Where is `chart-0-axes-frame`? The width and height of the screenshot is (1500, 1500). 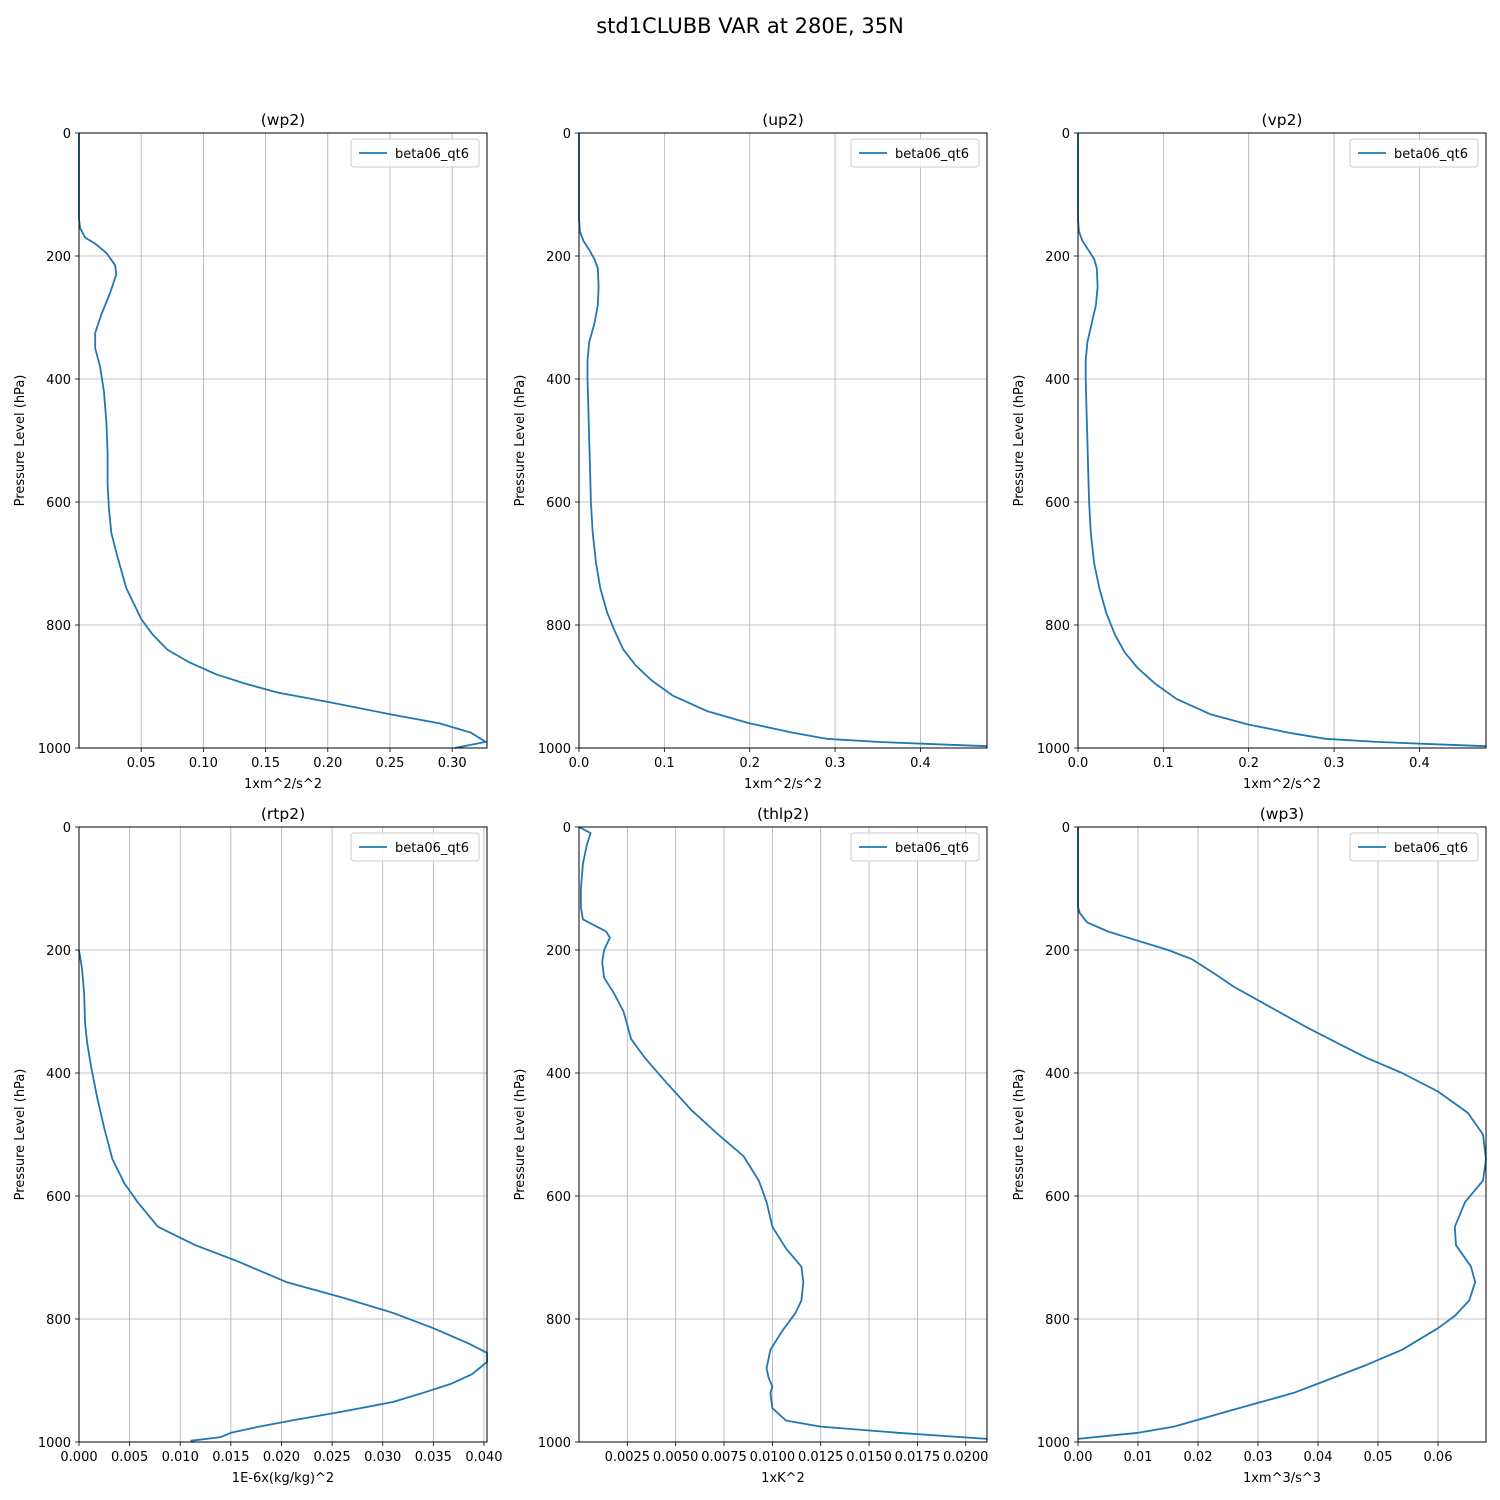
chart-0-axes-frame is located at coordinates (283, 440).